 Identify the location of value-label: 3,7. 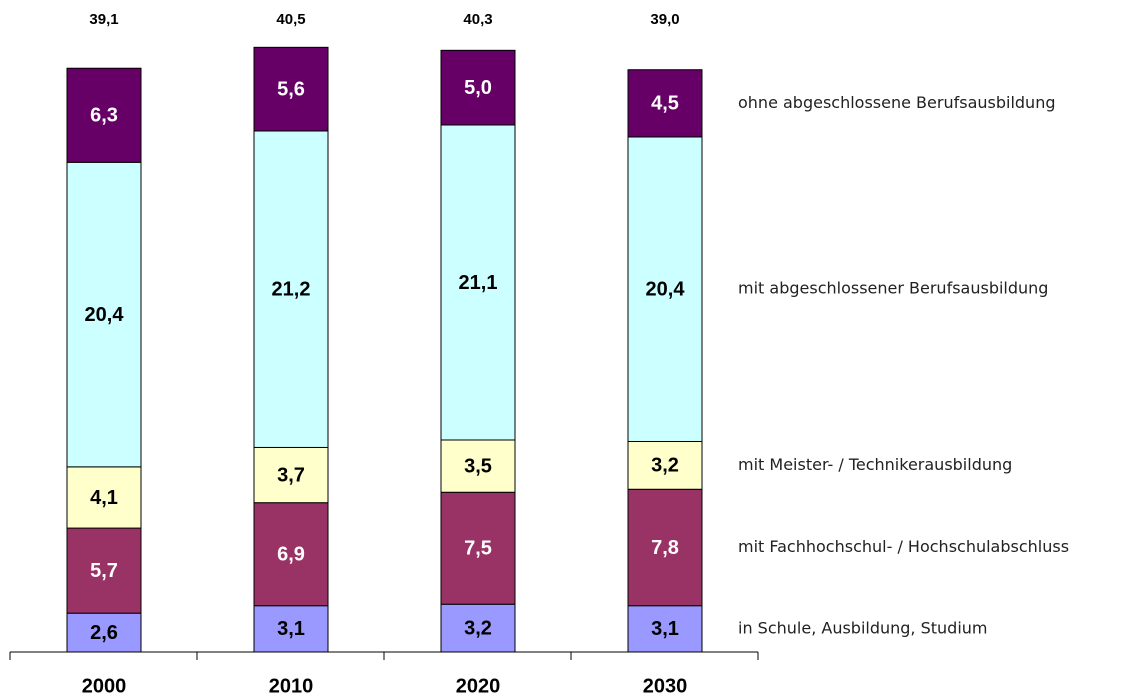
(291, 475).